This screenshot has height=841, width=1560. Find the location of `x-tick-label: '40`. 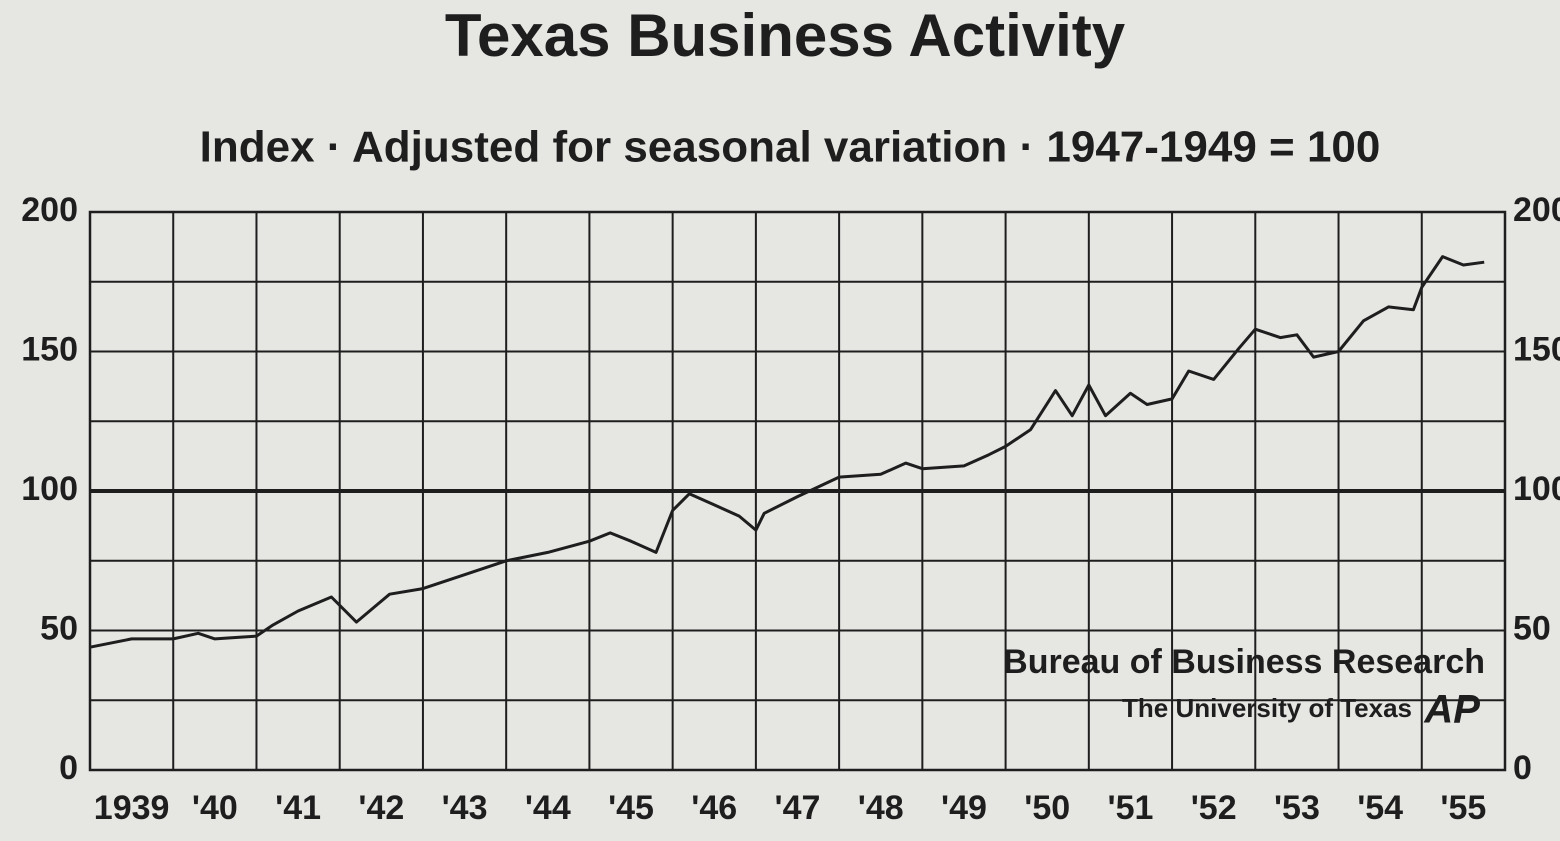

x-tick-label: '40 is located at coordinates (215, 808).